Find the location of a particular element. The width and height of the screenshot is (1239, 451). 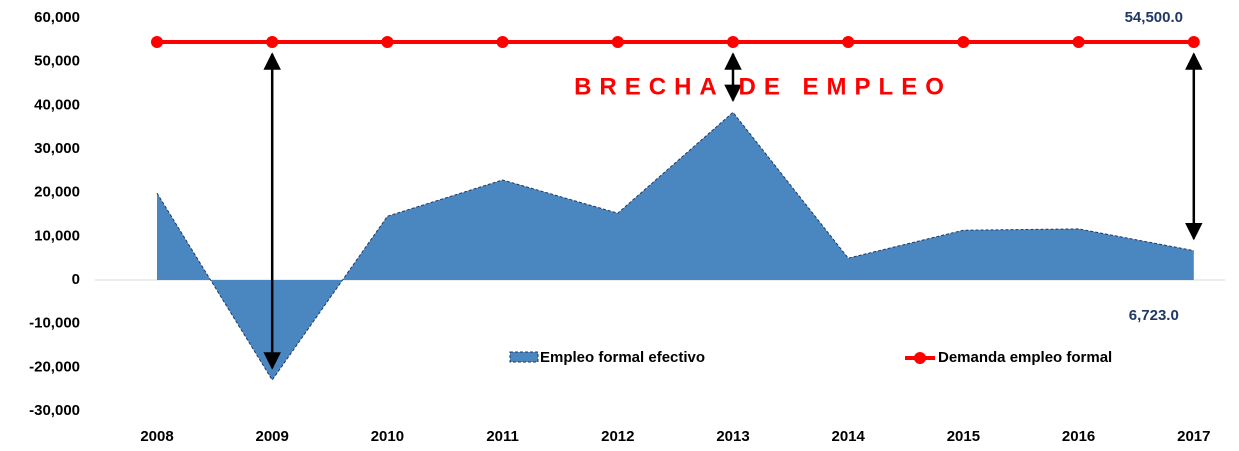

y-tick-label: -30,000 is located at coordinates (54, 410).